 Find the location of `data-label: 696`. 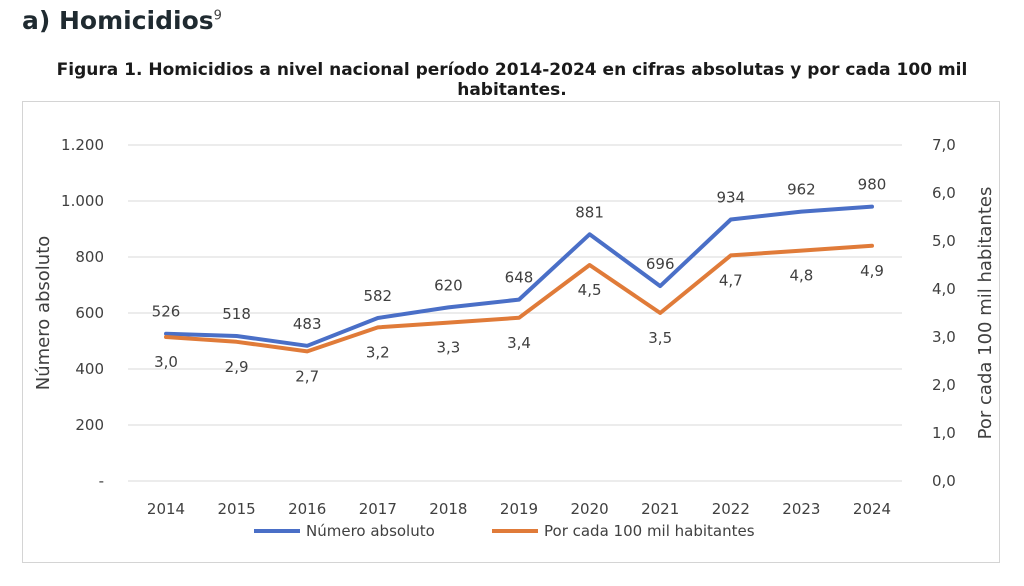

data-label: 696 is located at coordinates (660, 264).